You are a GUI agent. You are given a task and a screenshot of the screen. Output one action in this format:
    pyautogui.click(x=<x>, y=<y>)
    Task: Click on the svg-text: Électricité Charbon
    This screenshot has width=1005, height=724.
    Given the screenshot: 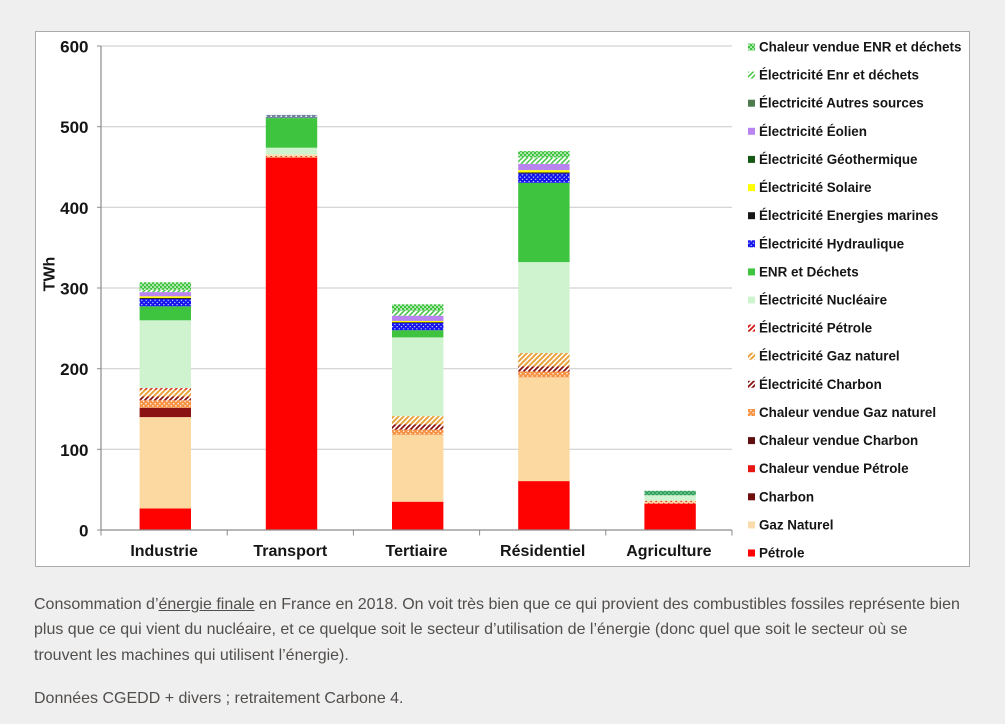 What is the action you would take?
    pyautogui.click(x=820, y=384)
    